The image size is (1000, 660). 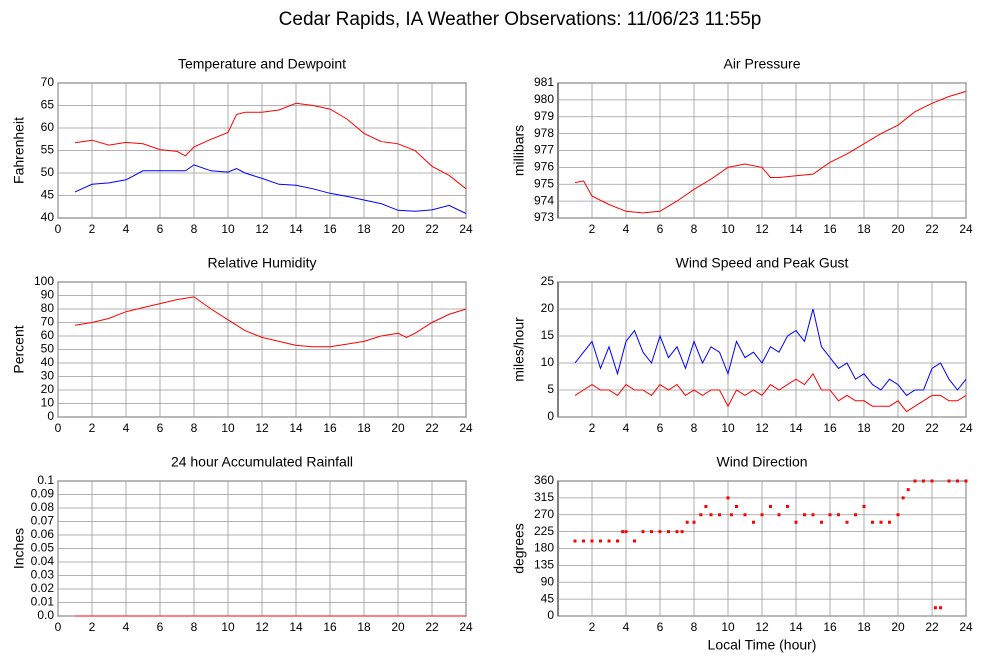 I want to click on y-tick-label: 270, so click(x=544, y=514).